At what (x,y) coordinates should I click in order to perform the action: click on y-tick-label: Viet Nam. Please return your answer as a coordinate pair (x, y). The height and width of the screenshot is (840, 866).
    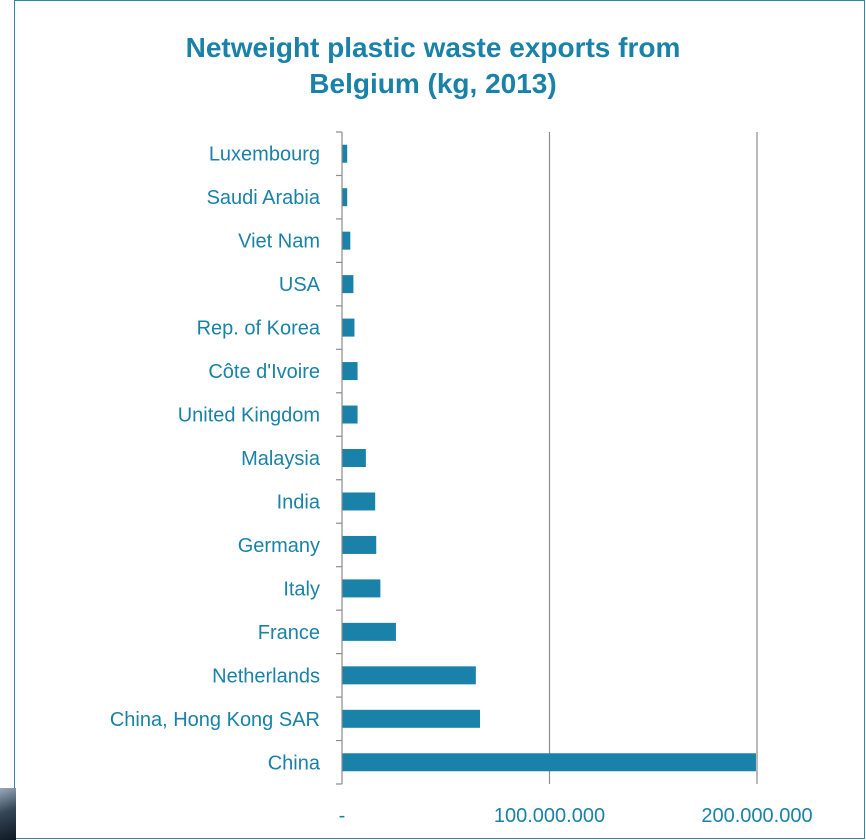
    Looking at the image, I should click on (279, 242).